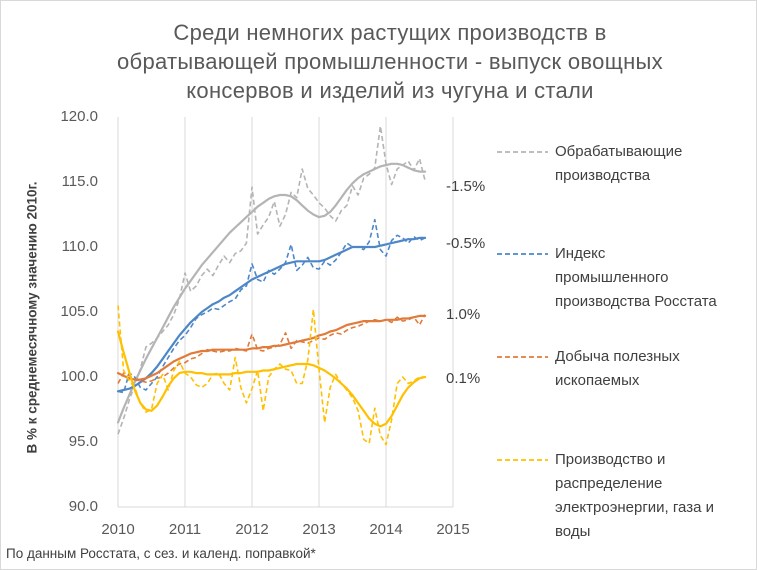 The width and height of the screenshot is (757, 570). I want to click on legend-label-line: производства, so click(603, 175).